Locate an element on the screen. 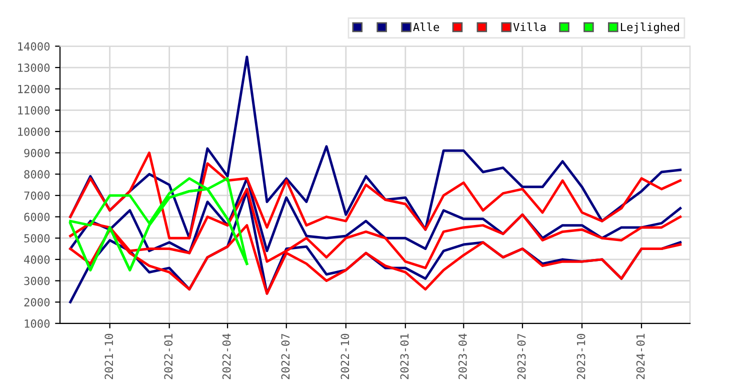 The image size is (750, 385). y-tick-label: 1000 is located at coordinates (37, 323).